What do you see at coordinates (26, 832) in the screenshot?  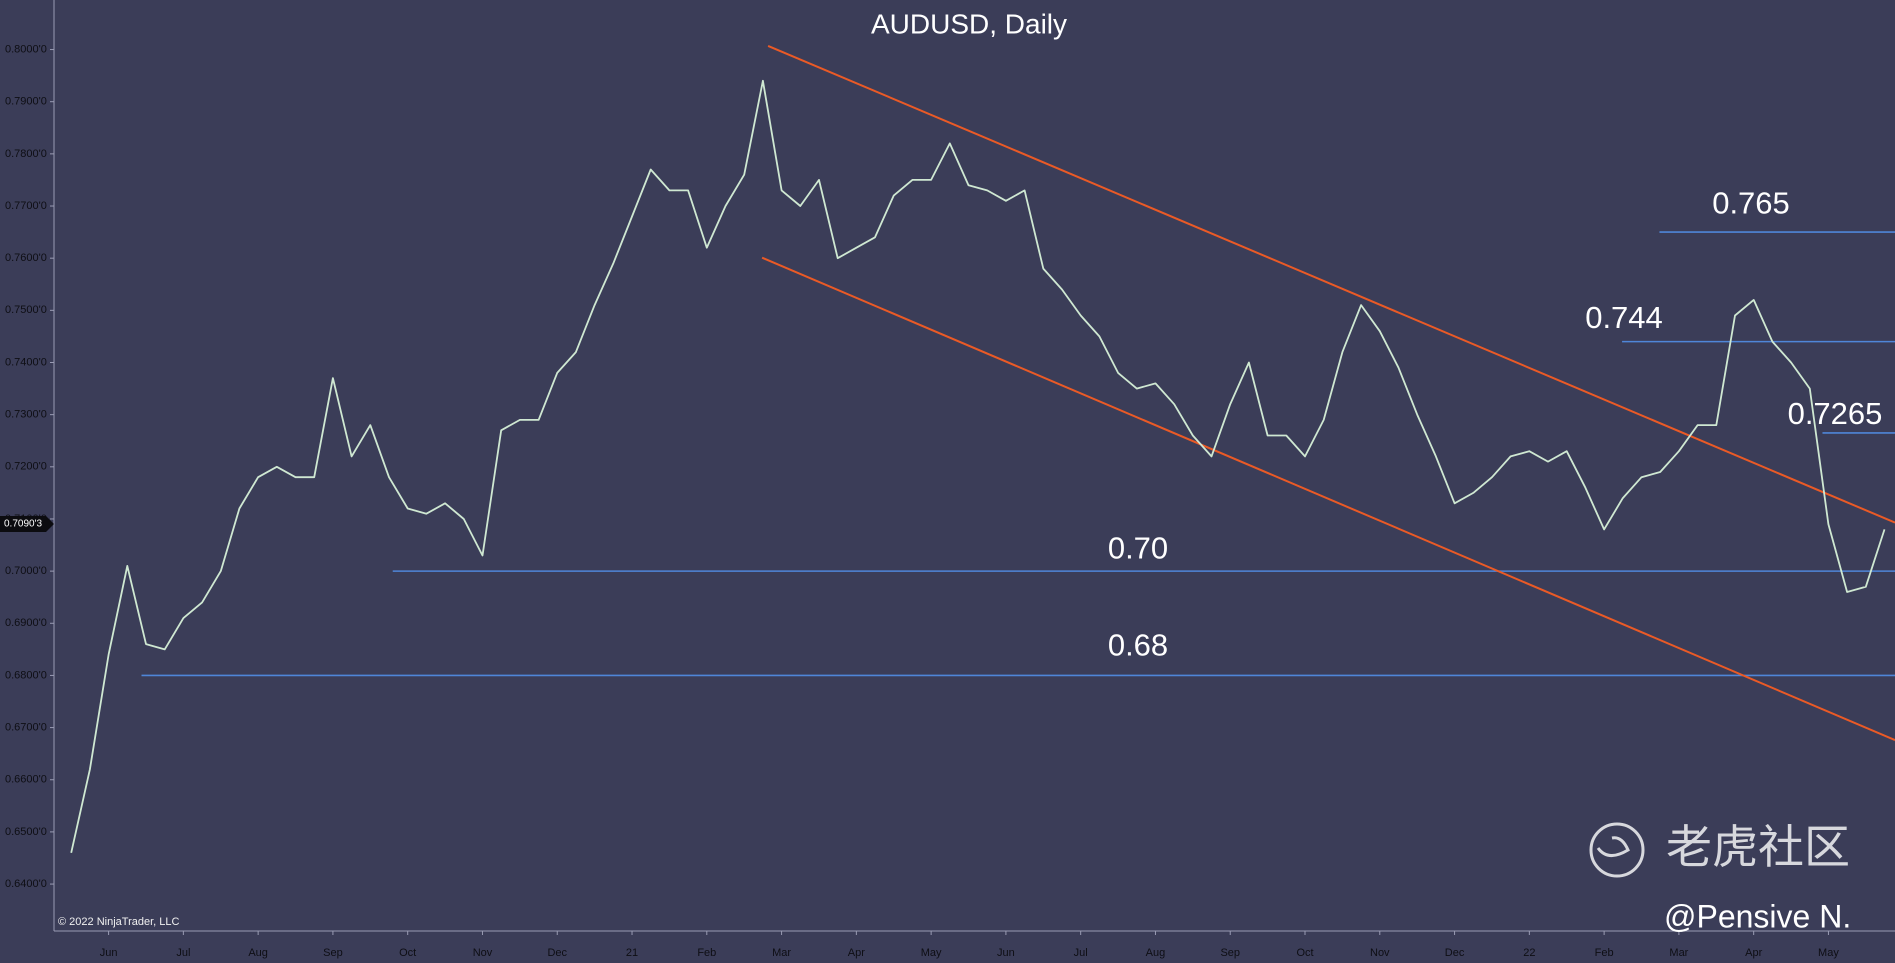 I see `y-tick-label: 0.6500'0` at bounding box center [26, 832].